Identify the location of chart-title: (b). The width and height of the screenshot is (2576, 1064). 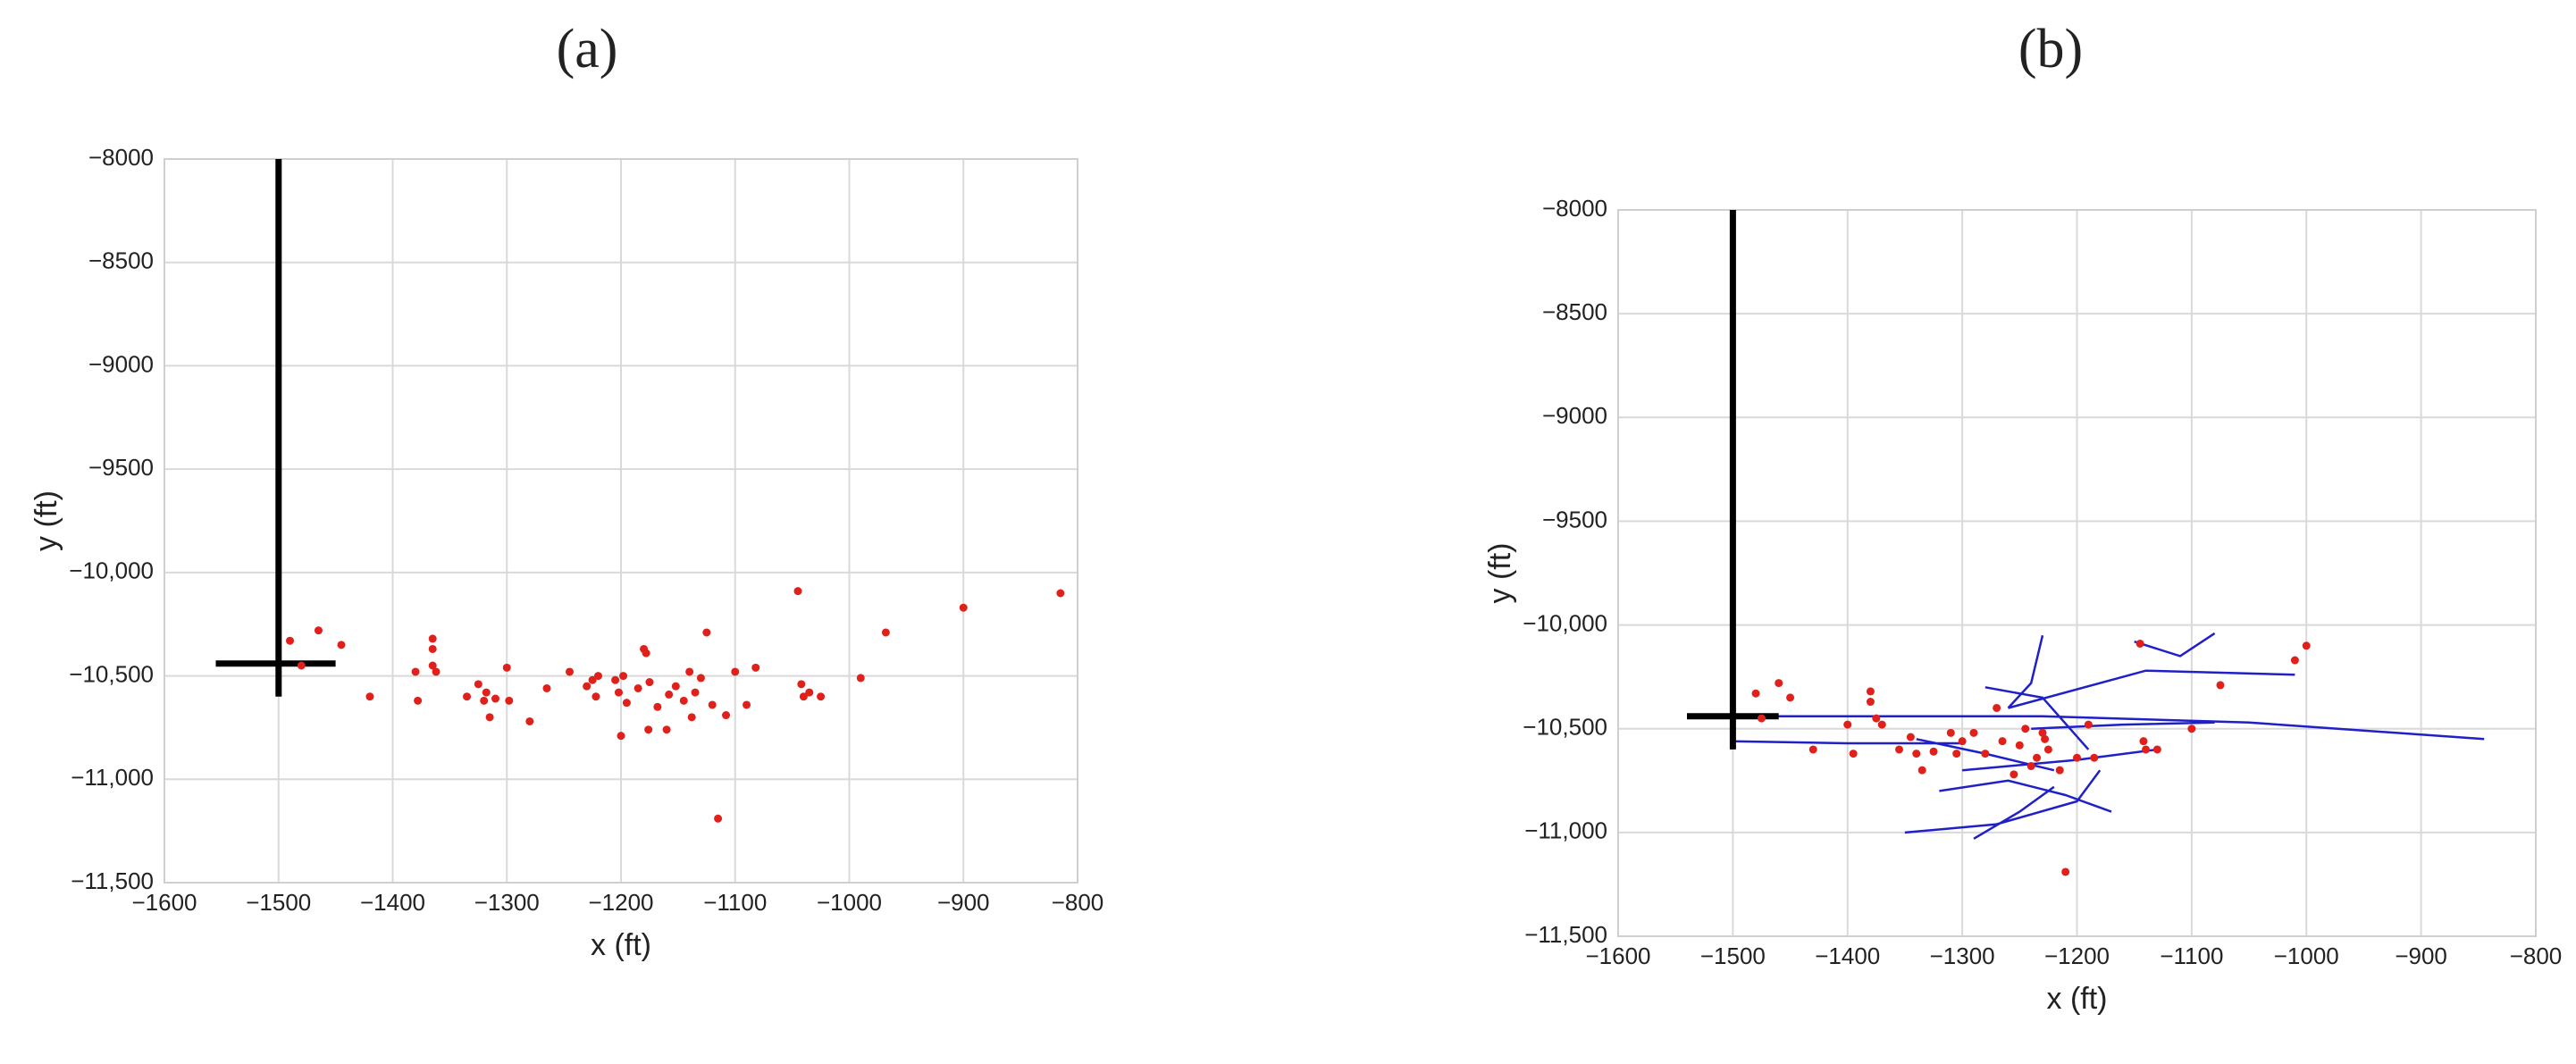
(2050, 49).